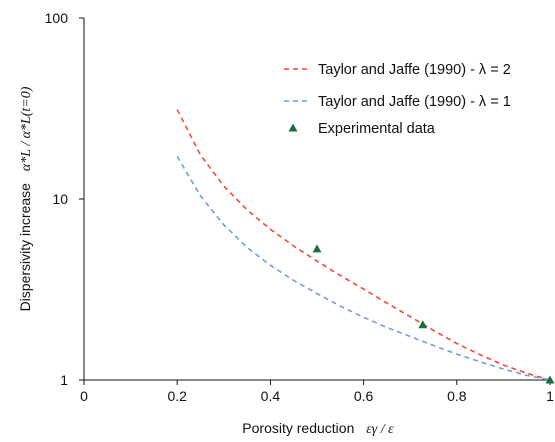 The image size is (555, 442). Describe the element at coordinates (380, 429) in the screenshot. I see `x-axis-title-math: εγ / ε` at that location.